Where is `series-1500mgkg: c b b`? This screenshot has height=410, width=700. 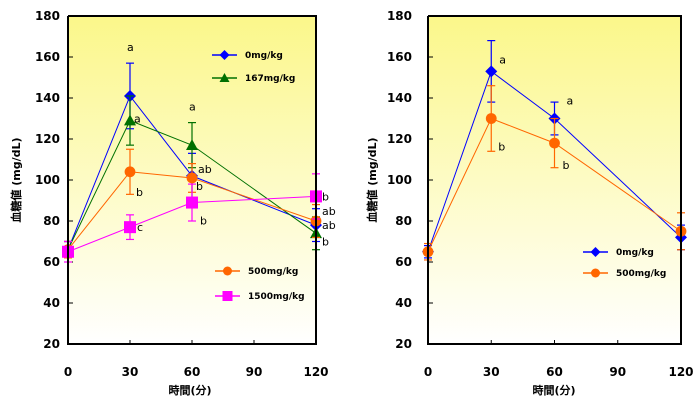
series-1500mgkg: c b b is located at coordinates (195, 218).